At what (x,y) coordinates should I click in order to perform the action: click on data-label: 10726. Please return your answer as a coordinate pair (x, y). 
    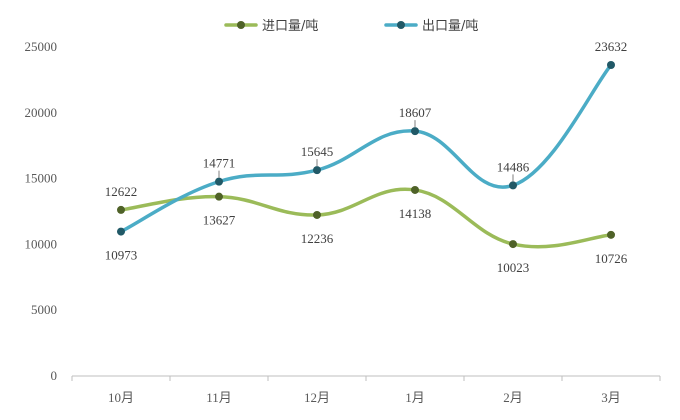
    Looking at the image, I should click on (611, 258).